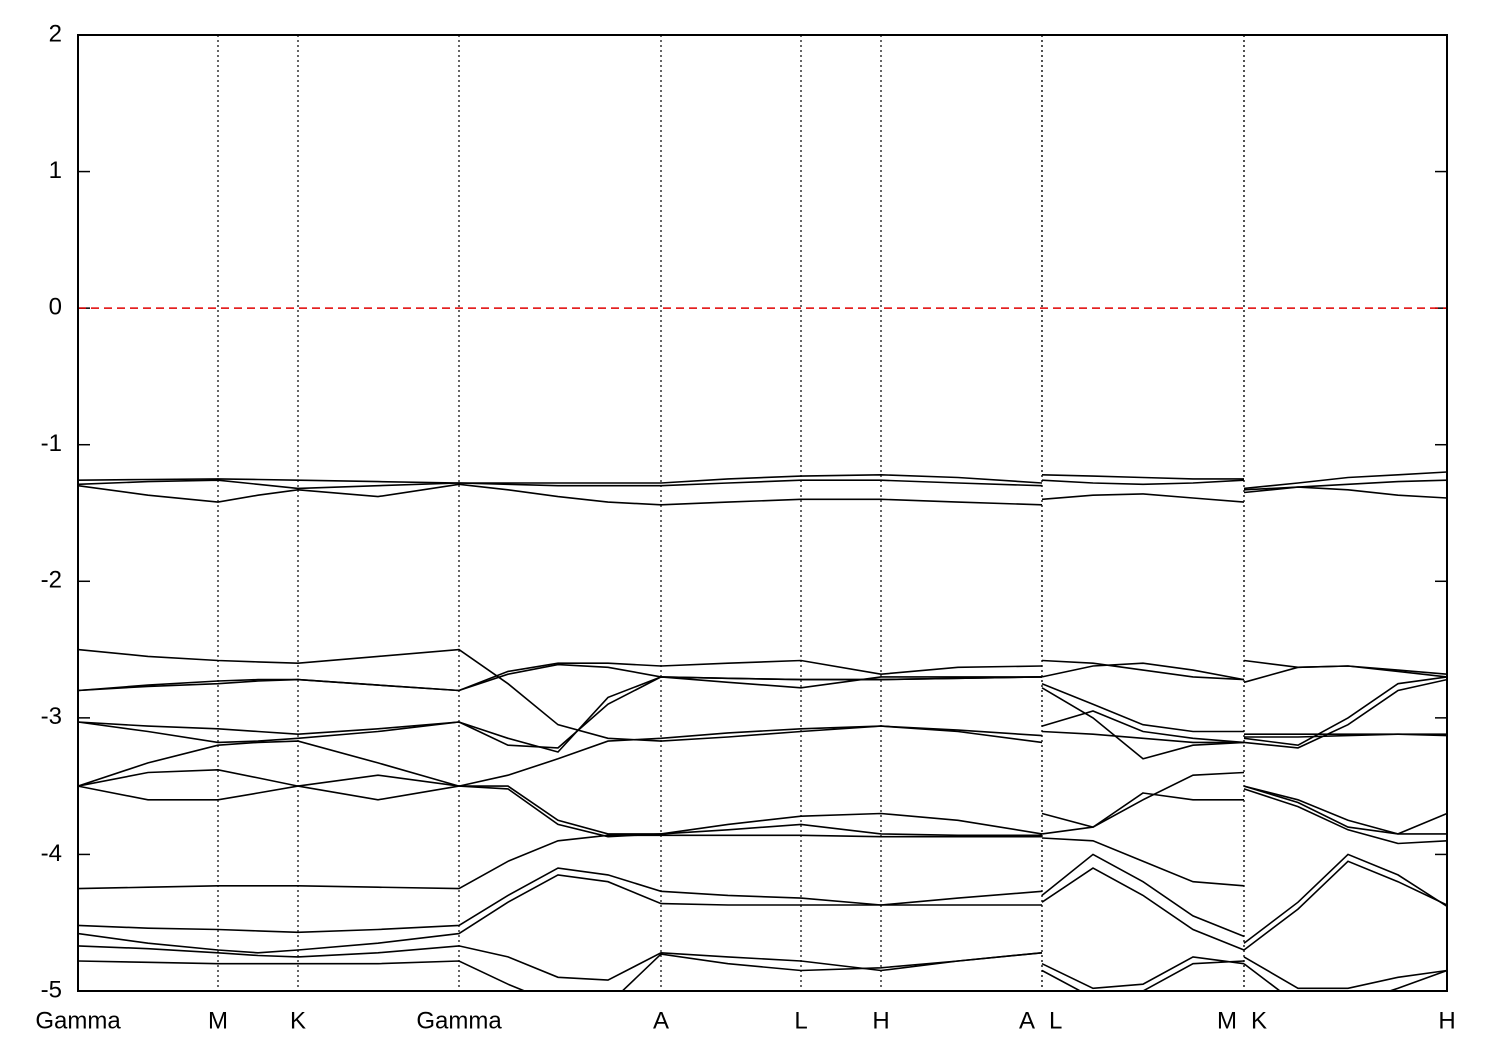 This screenshot has height=1050, width=1500. I want to click on y-tick-label: 0, so click(55, 306).